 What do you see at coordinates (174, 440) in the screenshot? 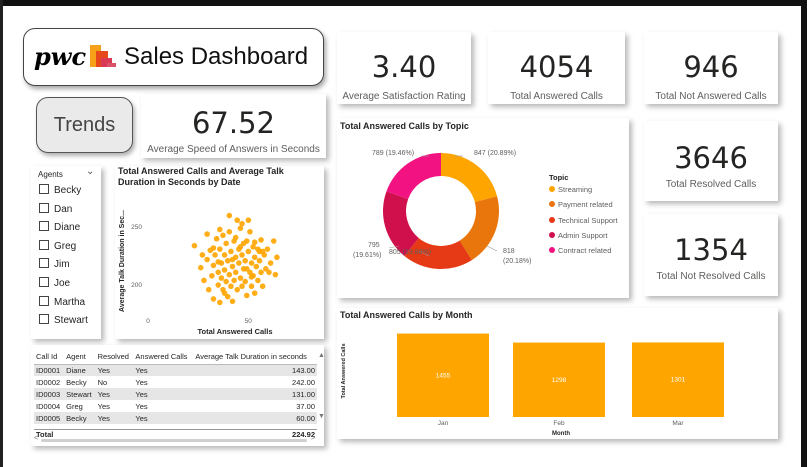
I see `table-hscrollbar` at bounding box center [174, 440].